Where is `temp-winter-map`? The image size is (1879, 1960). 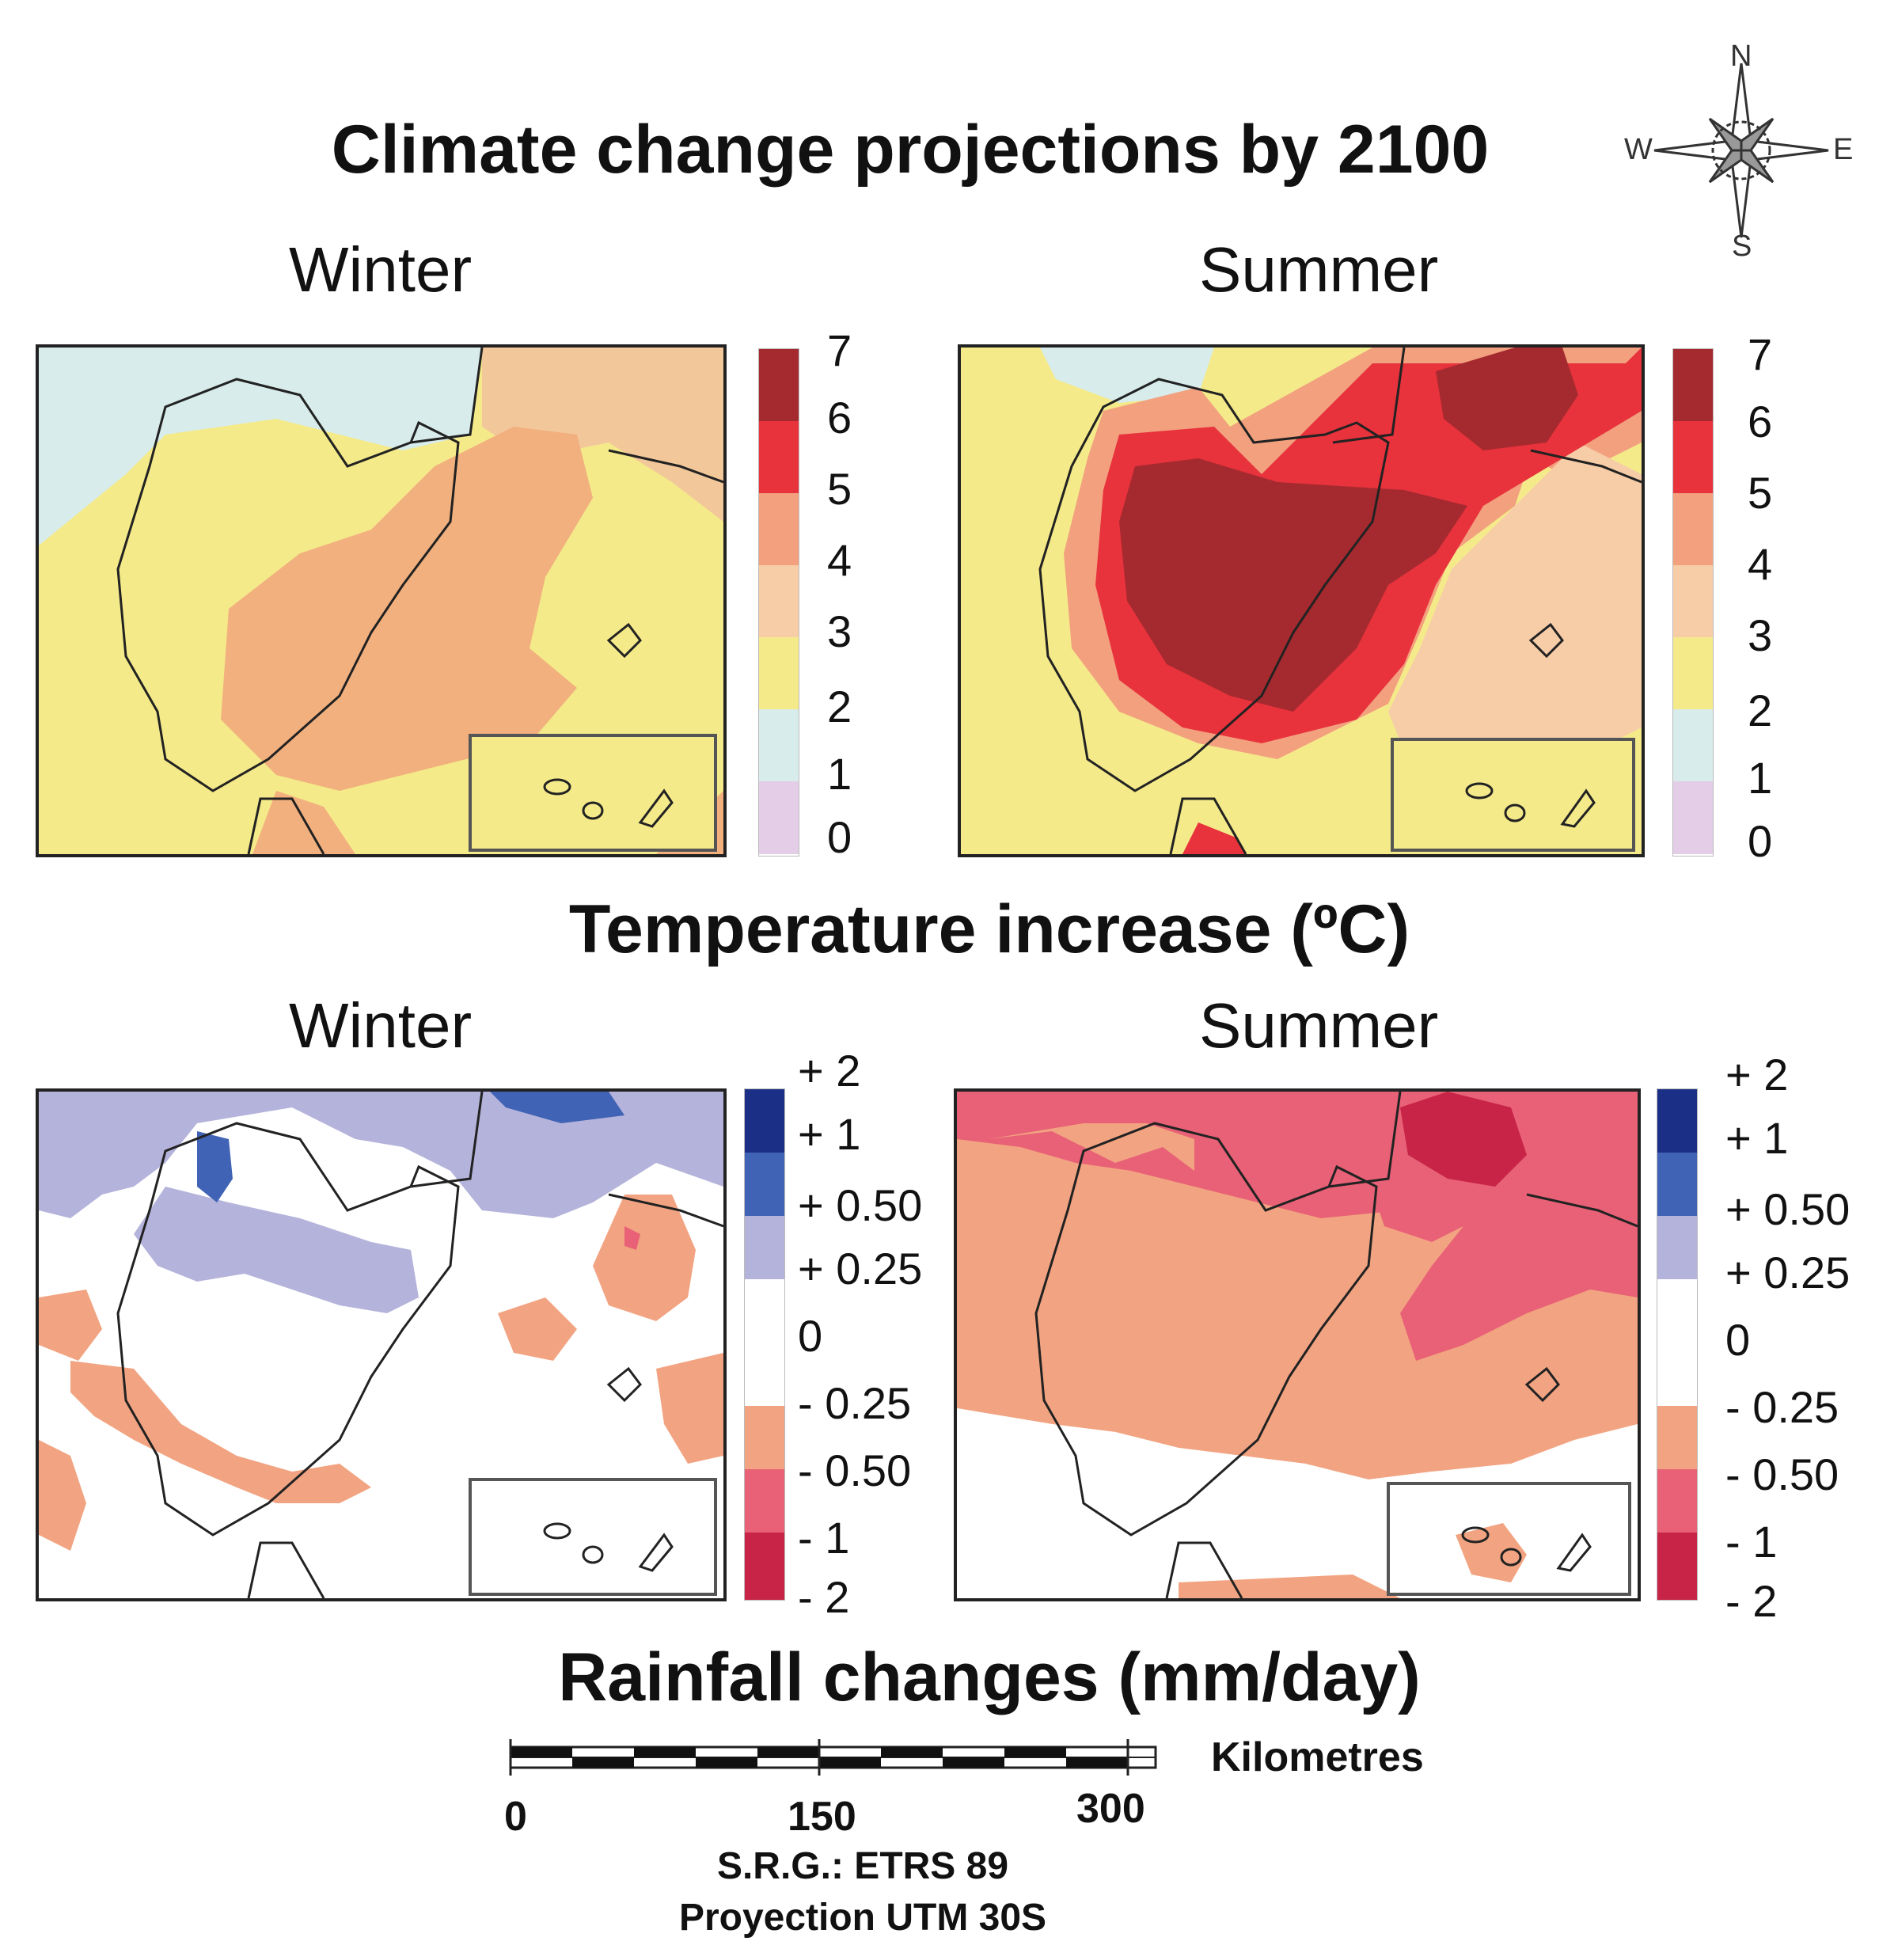 temp-winter-map is located at coordinates (381, 600).